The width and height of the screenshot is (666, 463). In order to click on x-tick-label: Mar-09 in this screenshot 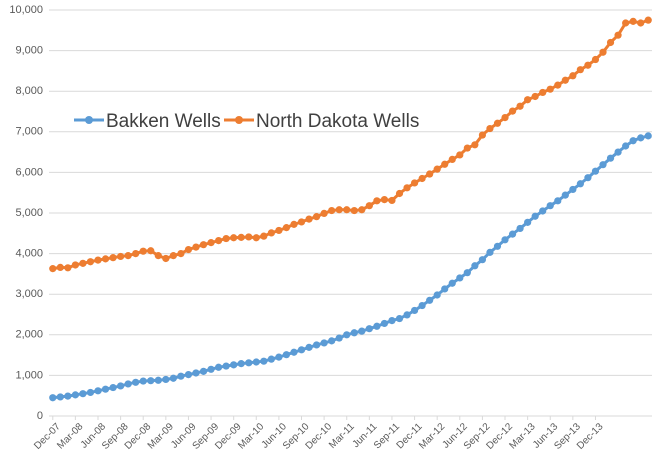, I will do `click(161, 436)`.